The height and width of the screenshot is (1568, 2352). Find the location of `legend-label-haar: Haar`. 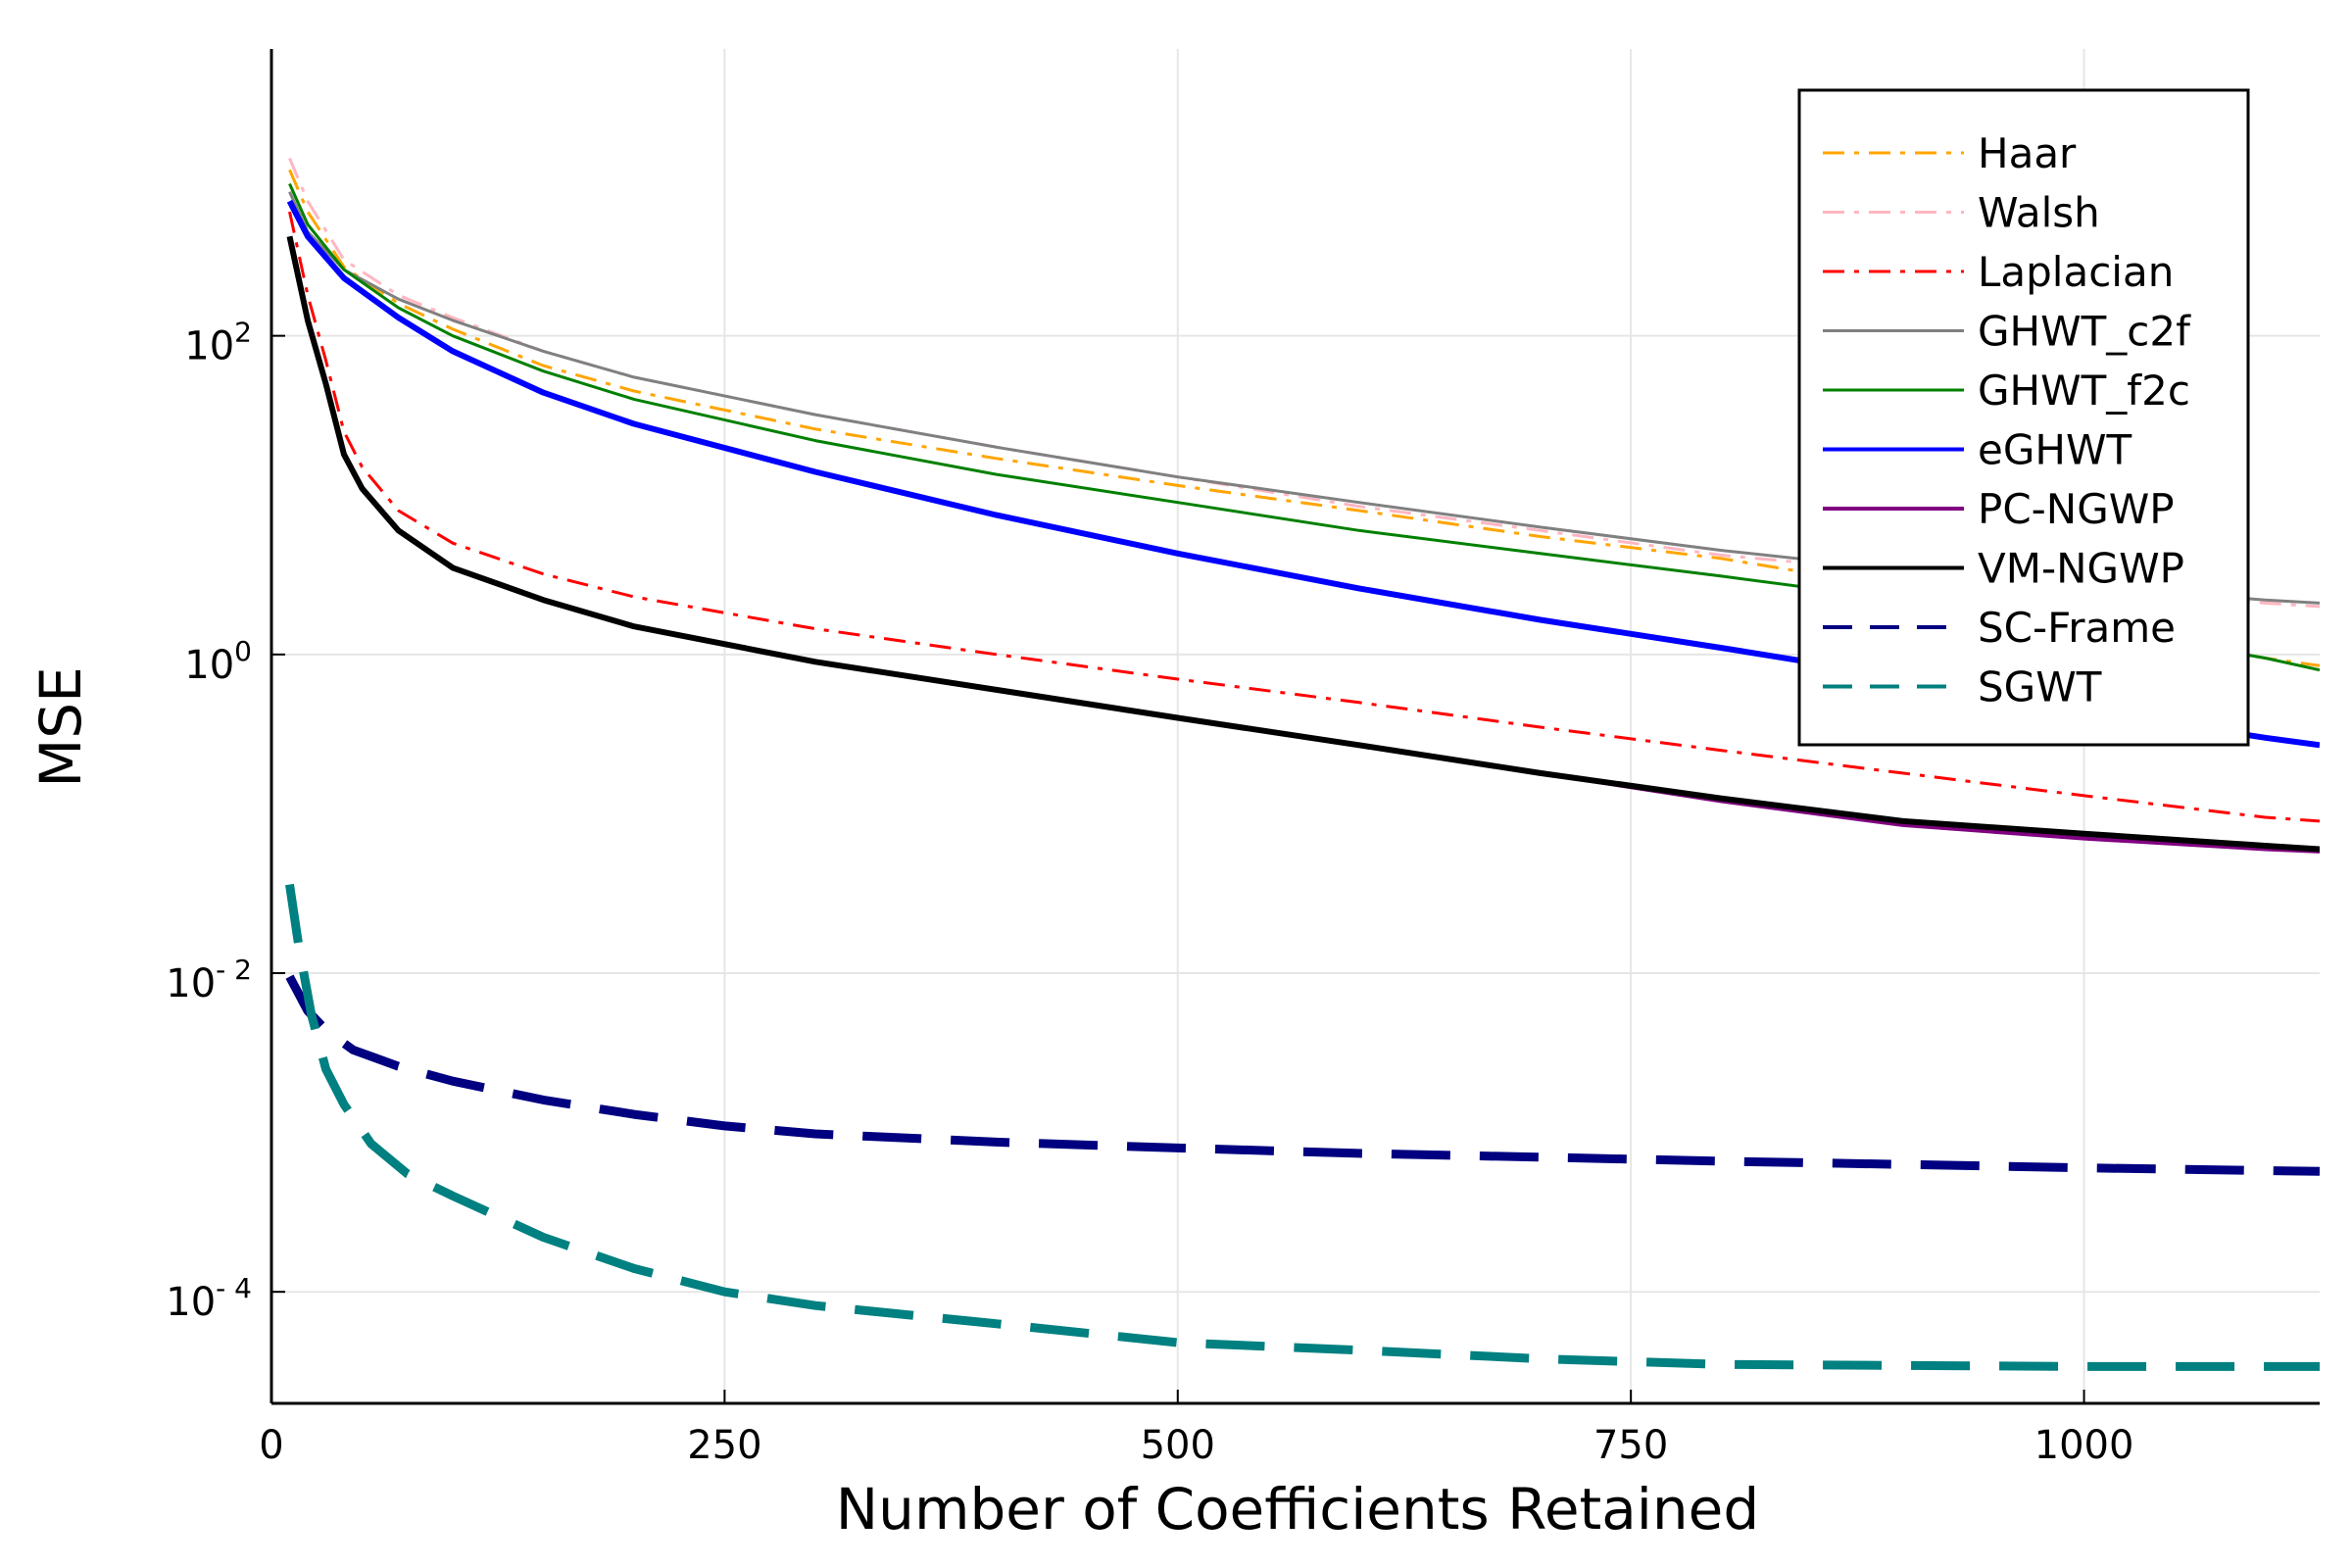

legend-label-haar: Haar is located at coordinates (2027, 153).